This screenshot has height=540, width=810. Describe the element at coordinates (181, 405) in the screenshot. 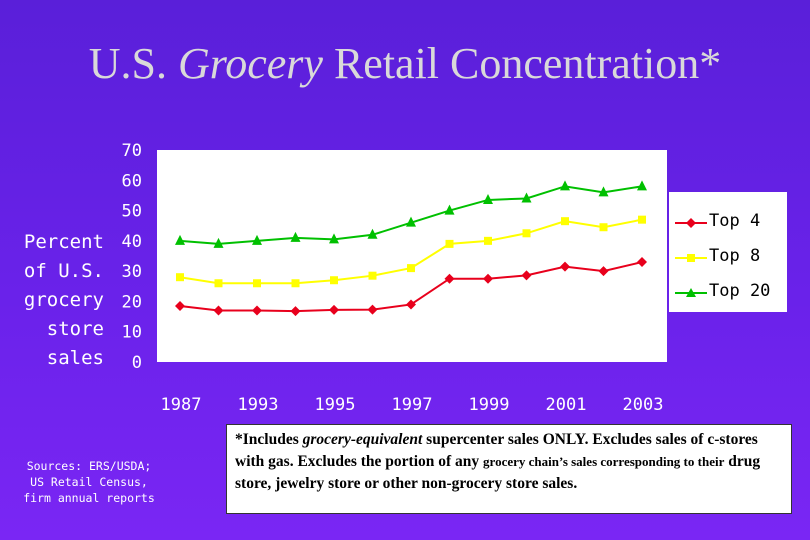

I see `x-tick-label: 1987` at that location.